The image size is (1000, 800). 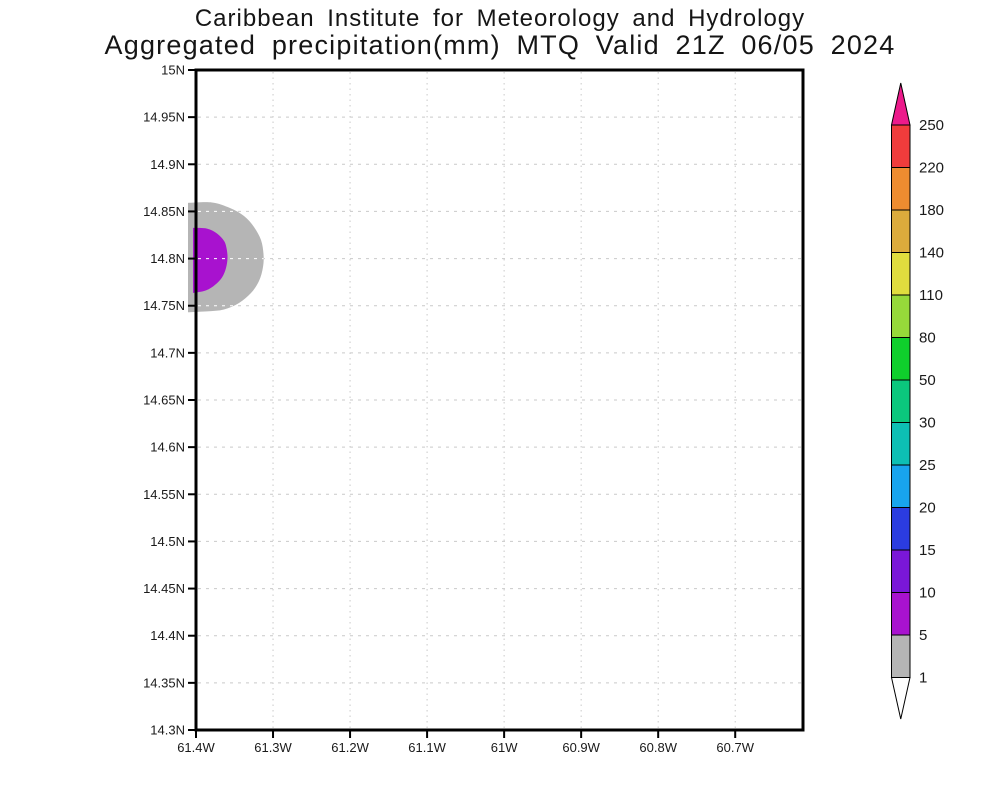 I want to click on colorbar-label: 80, so click(x=927, y=338).